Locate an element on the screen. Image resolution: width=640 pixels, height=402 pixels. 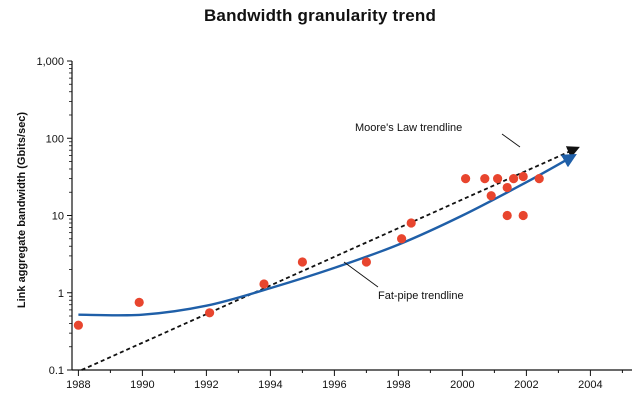
fat-pipe-label: Fat-pipe trendline is located at coordinates (421, 296).